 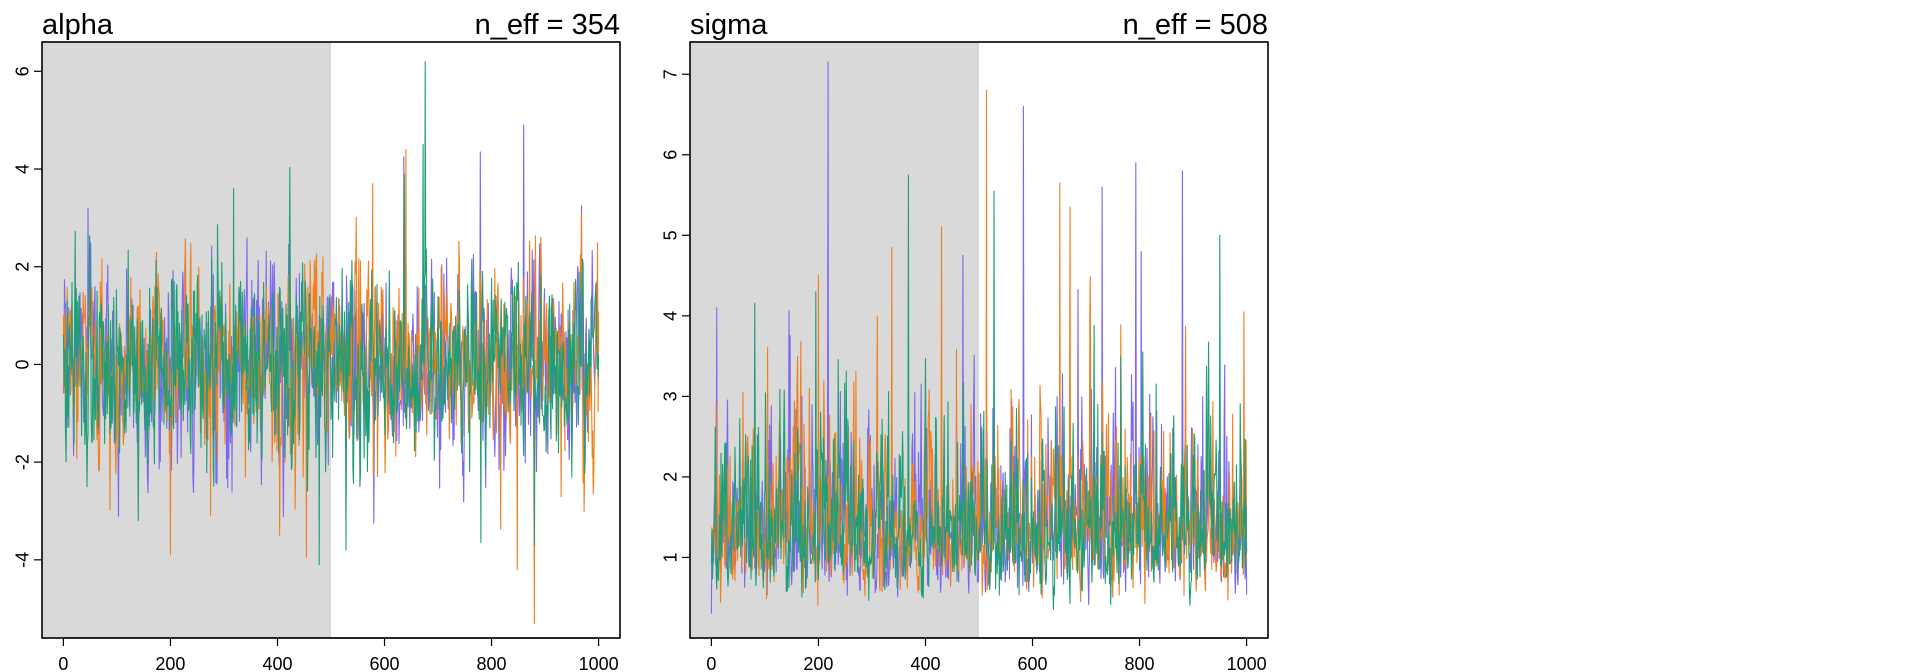 I want to click on y-tick-label: 1, so click(x=671, y=557).